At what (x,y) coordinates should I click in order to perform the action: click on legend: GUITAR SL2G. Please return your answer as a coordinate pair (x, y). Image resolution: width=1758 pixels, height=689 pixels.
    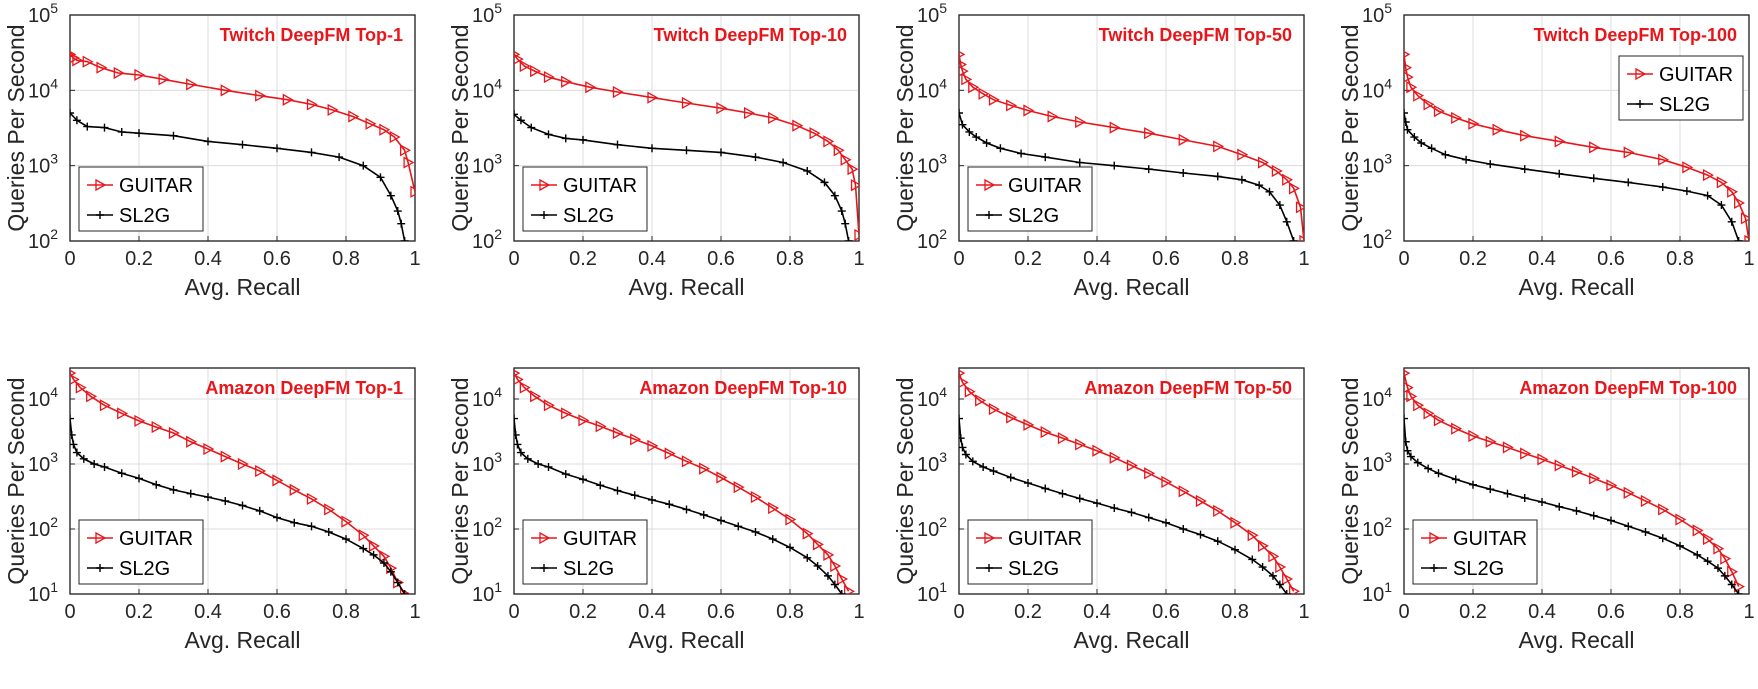
    Looking at the image, I should click on (1475, 552).